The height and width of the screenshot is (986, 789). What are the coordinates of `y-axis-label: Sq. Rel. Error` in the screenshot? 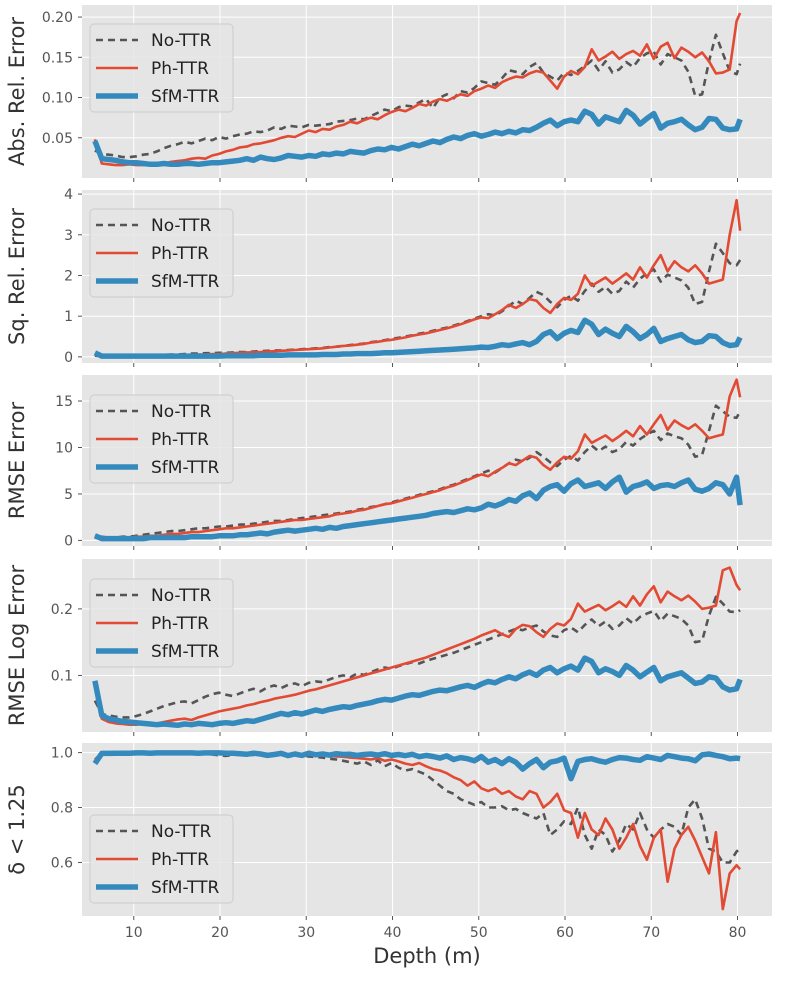 It's located at (17, 276).